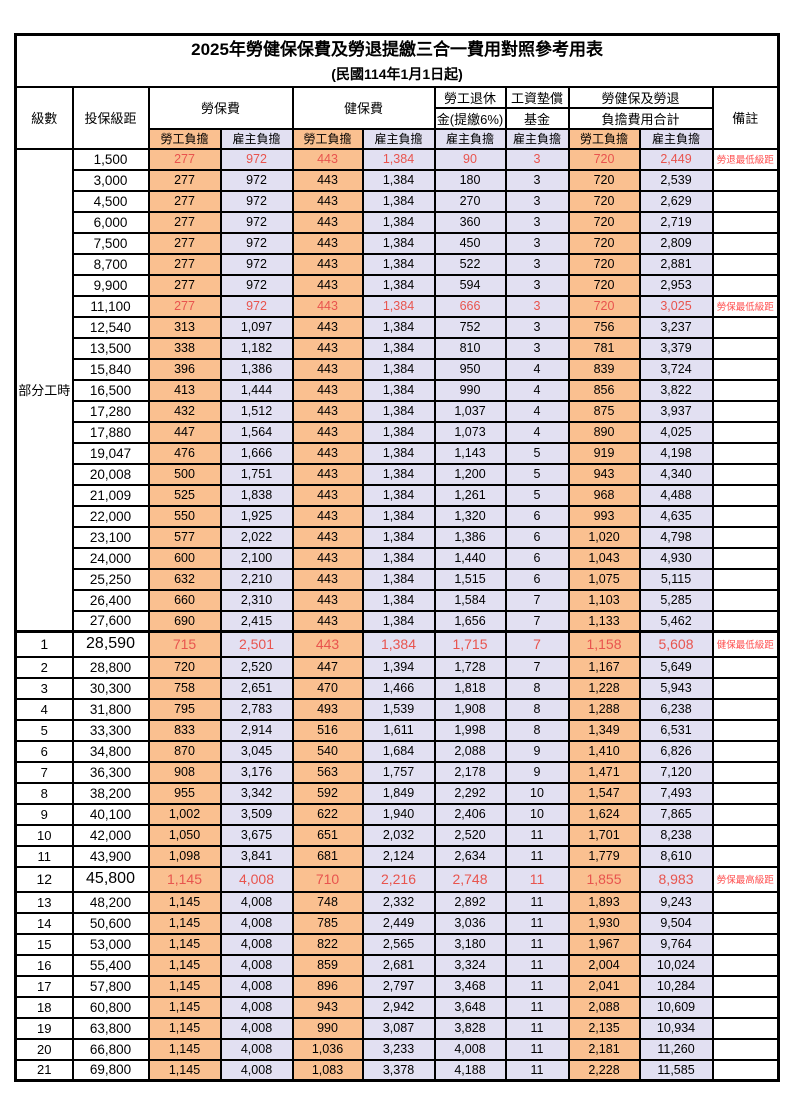 The height and width of the screenshot is (1120, 791). What do you see at coordinates (676, 1070) in the screenshot?
I see `cell-total-employer: 11,585` at bounding box center [676, 1070].